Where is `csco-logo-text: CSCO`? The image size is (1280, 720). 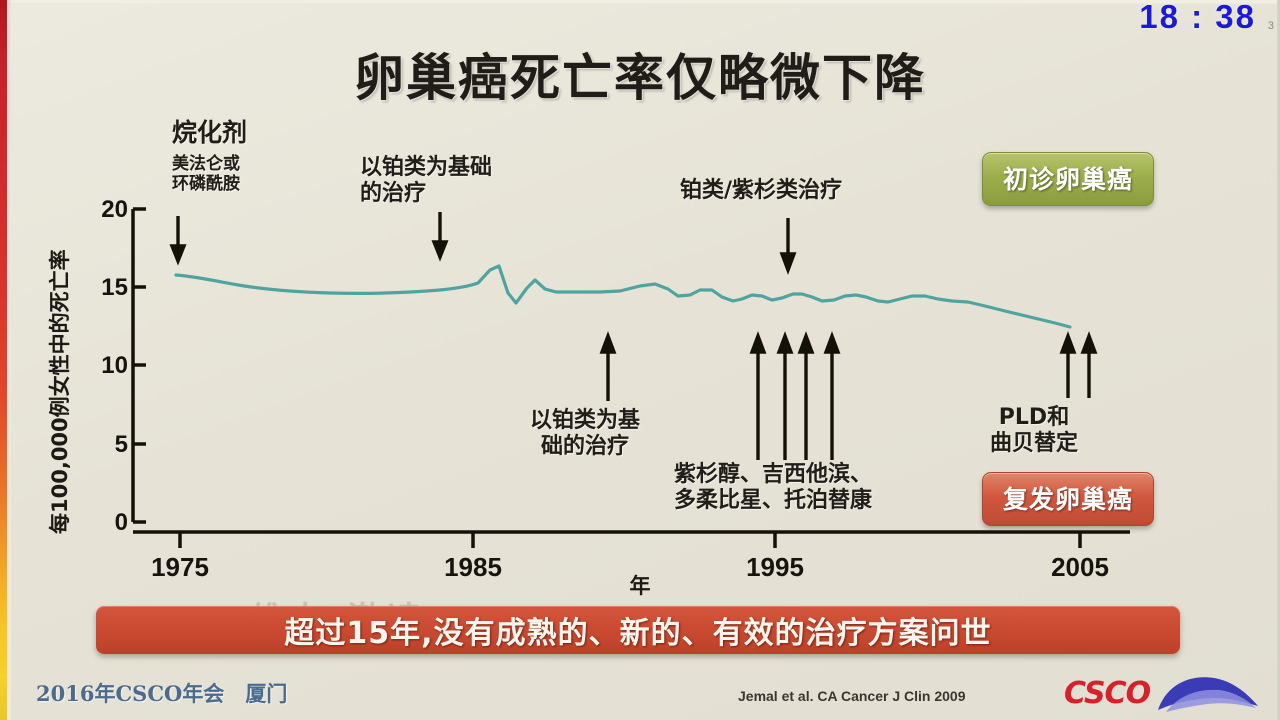
csco-logo-text: CSCO is located at coordinates (1107, 693).